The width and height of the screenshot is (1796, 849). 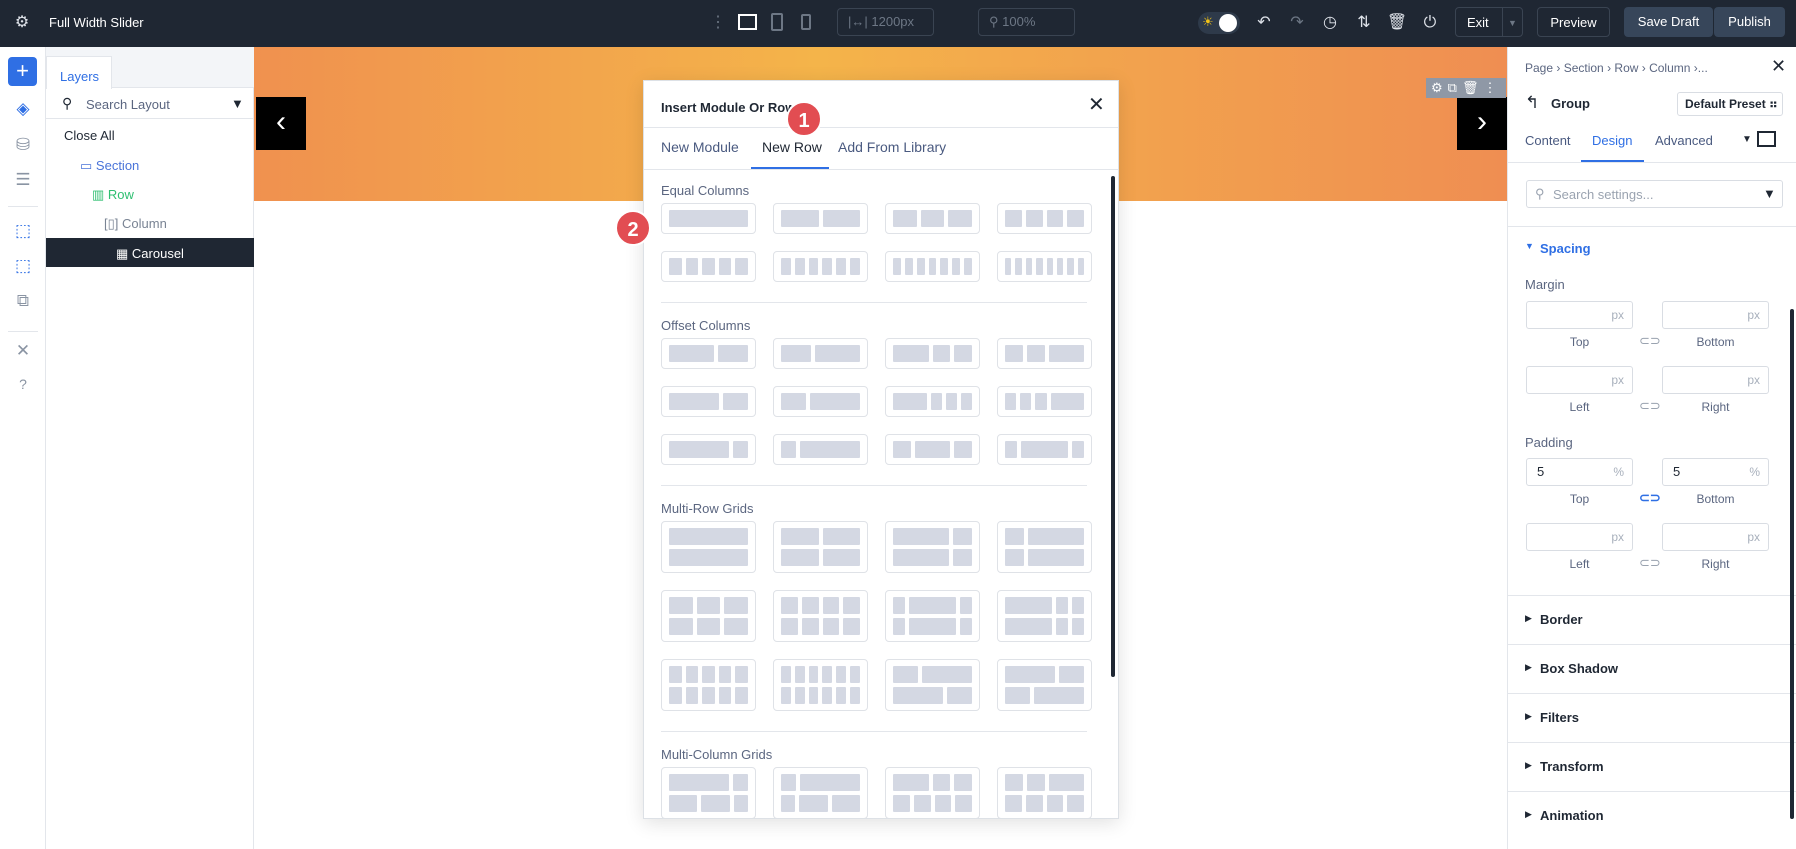 What do you see at coordinates (1668, 22) in the screenshot?
I see `save-draft-button: Save Draft` at bounding box center [1668, 22].